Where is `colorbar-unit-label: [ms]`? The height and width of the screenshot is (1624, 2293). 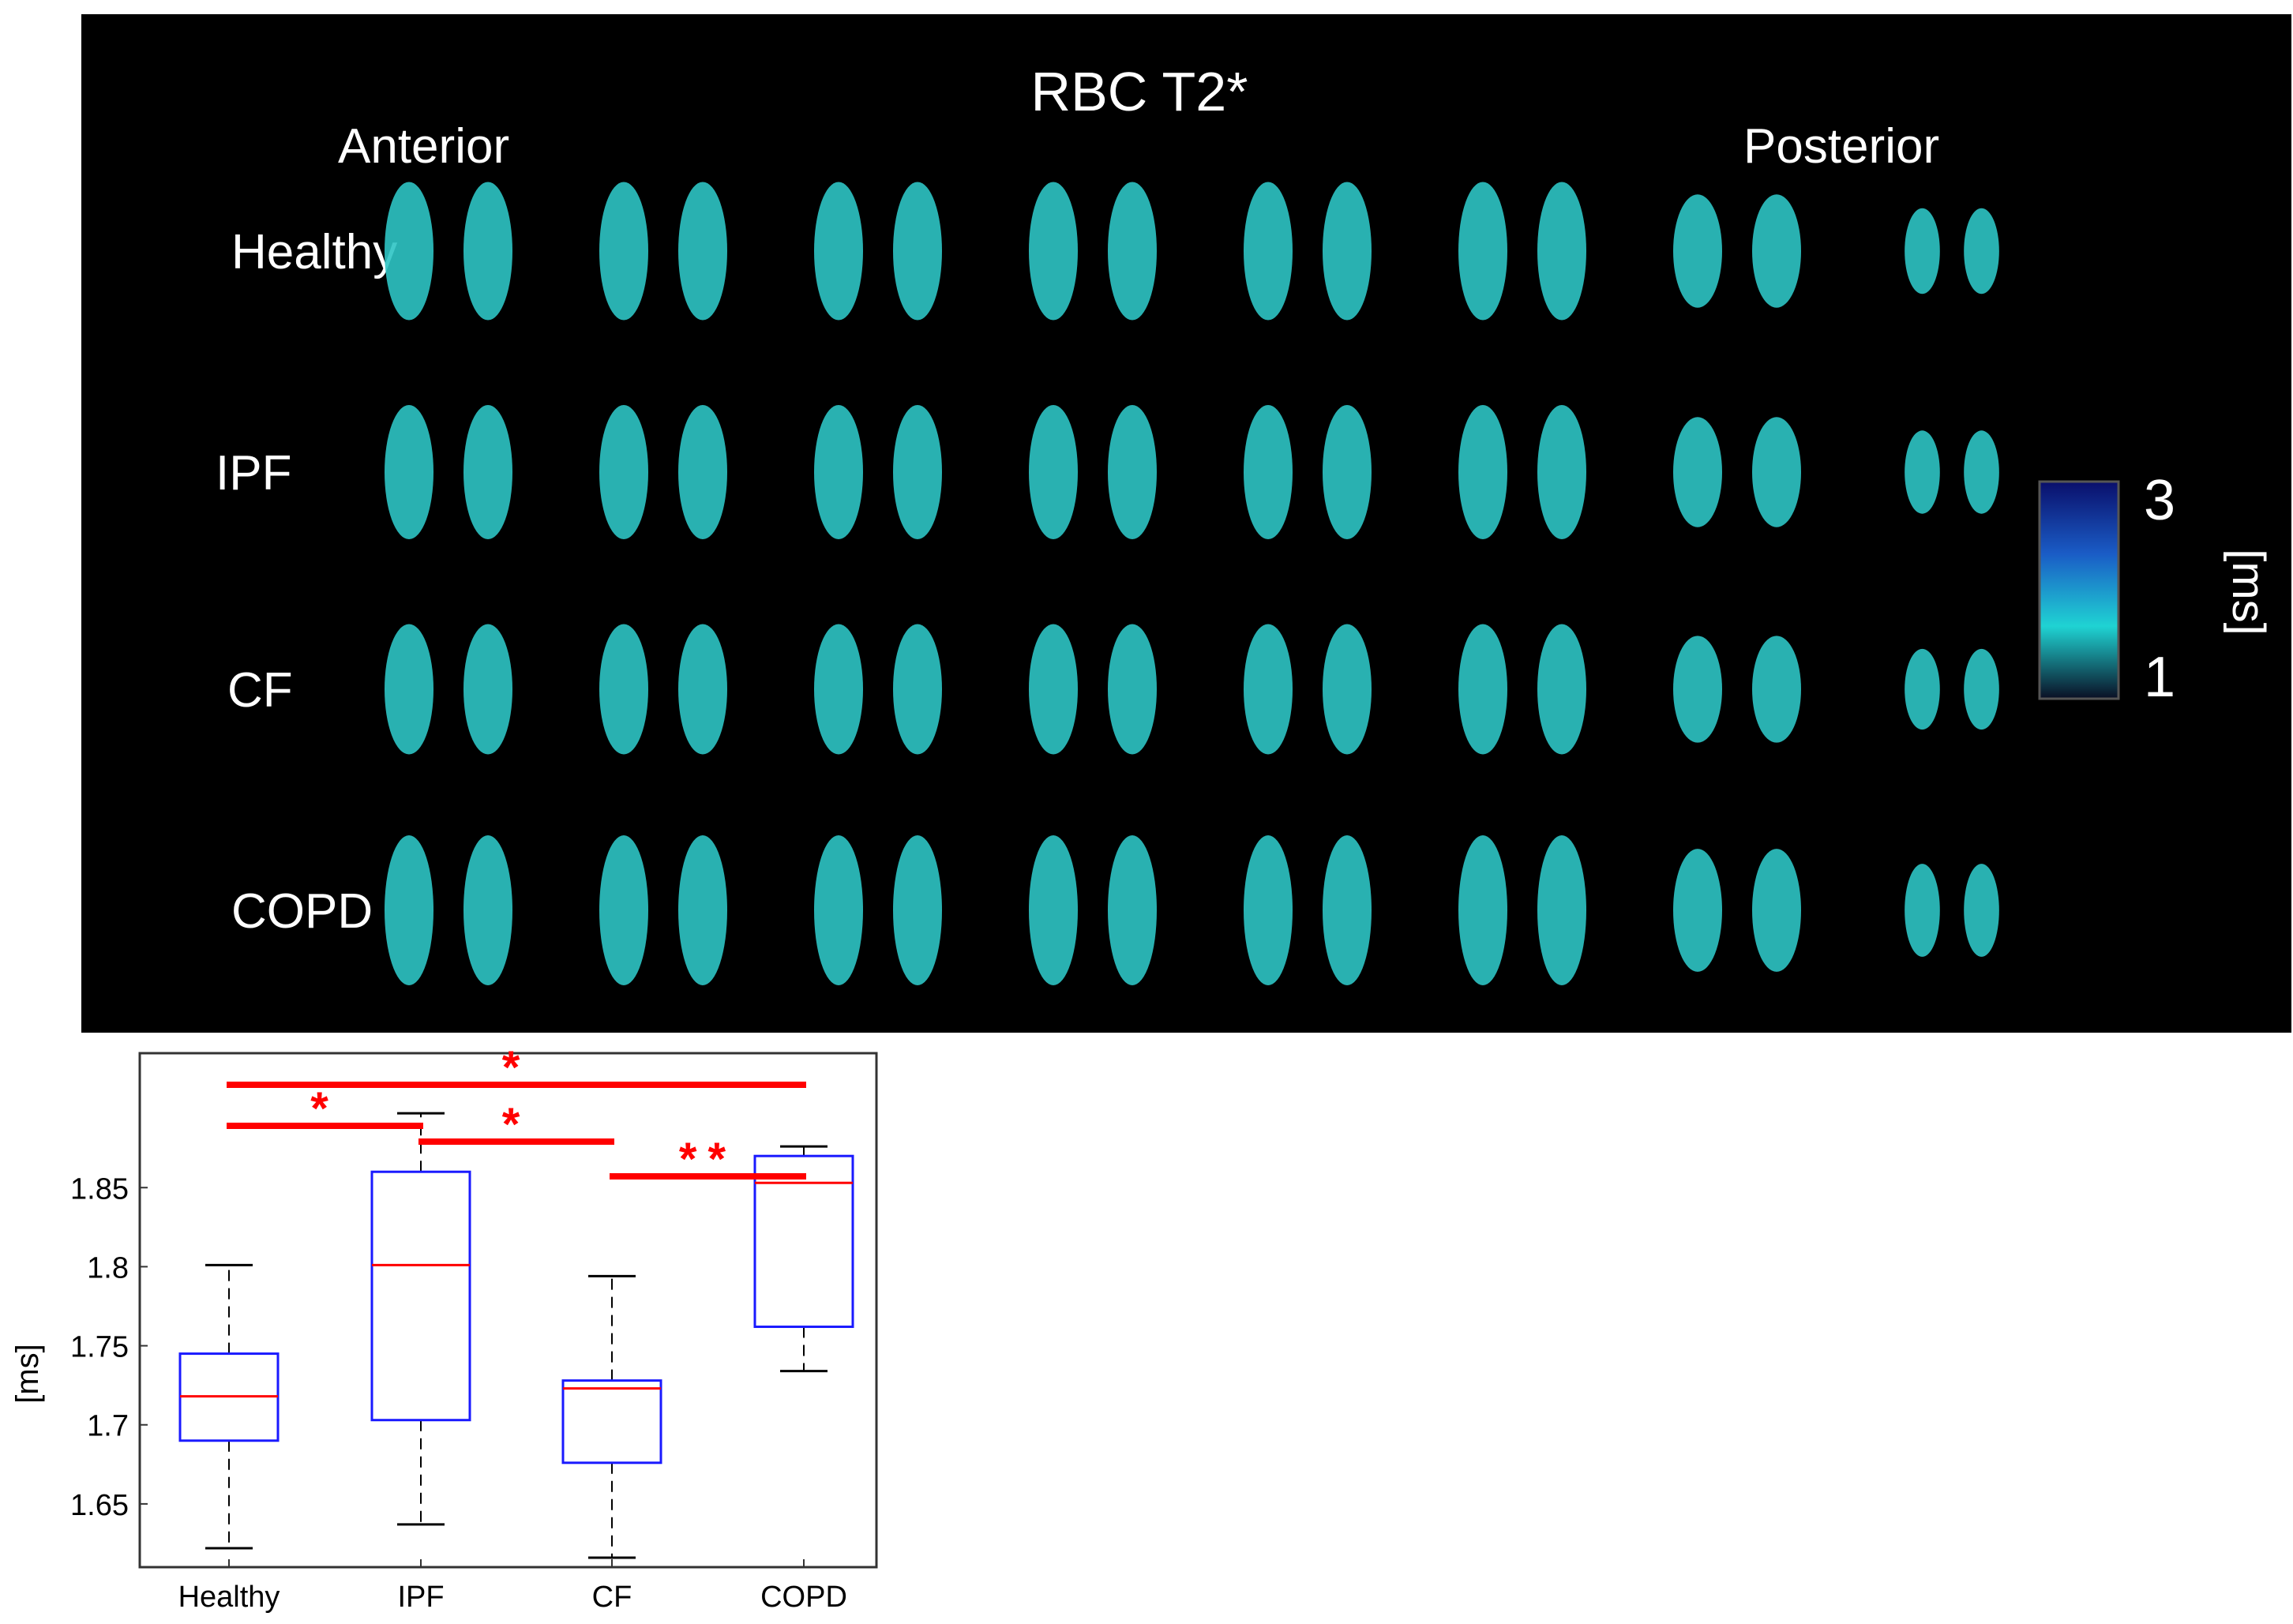
colorbar-unit-label: [ms] is located at coordinates (2248, 592).